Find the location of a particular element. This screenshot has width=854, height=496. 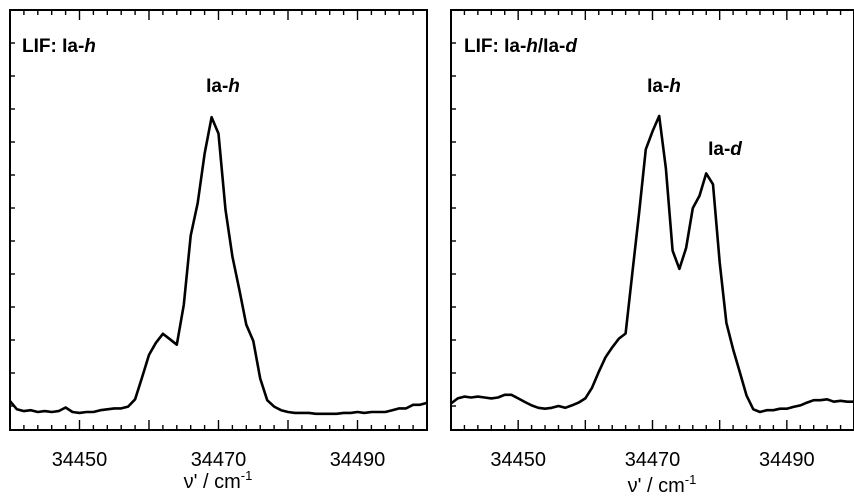

panel-ia-h-ia-d-tick-labels: 34450 34470 34490 is located at coordinates (652, 460).